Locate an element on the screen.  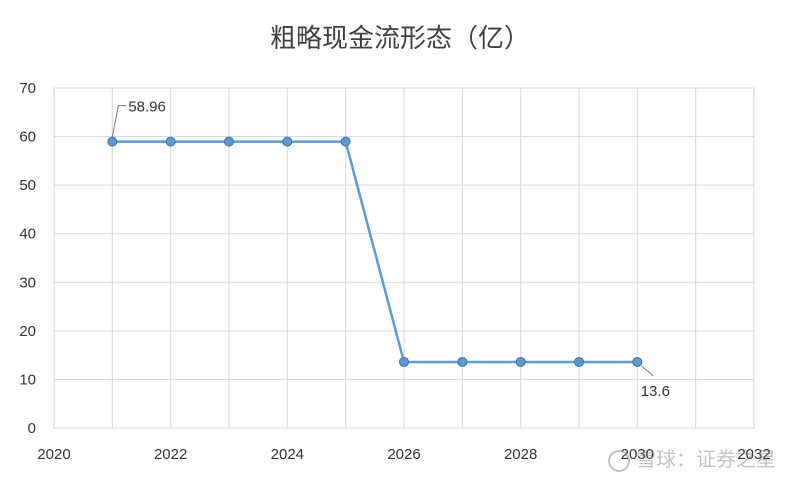
y-tick-label: 20 is located at coordinates (27, 331).